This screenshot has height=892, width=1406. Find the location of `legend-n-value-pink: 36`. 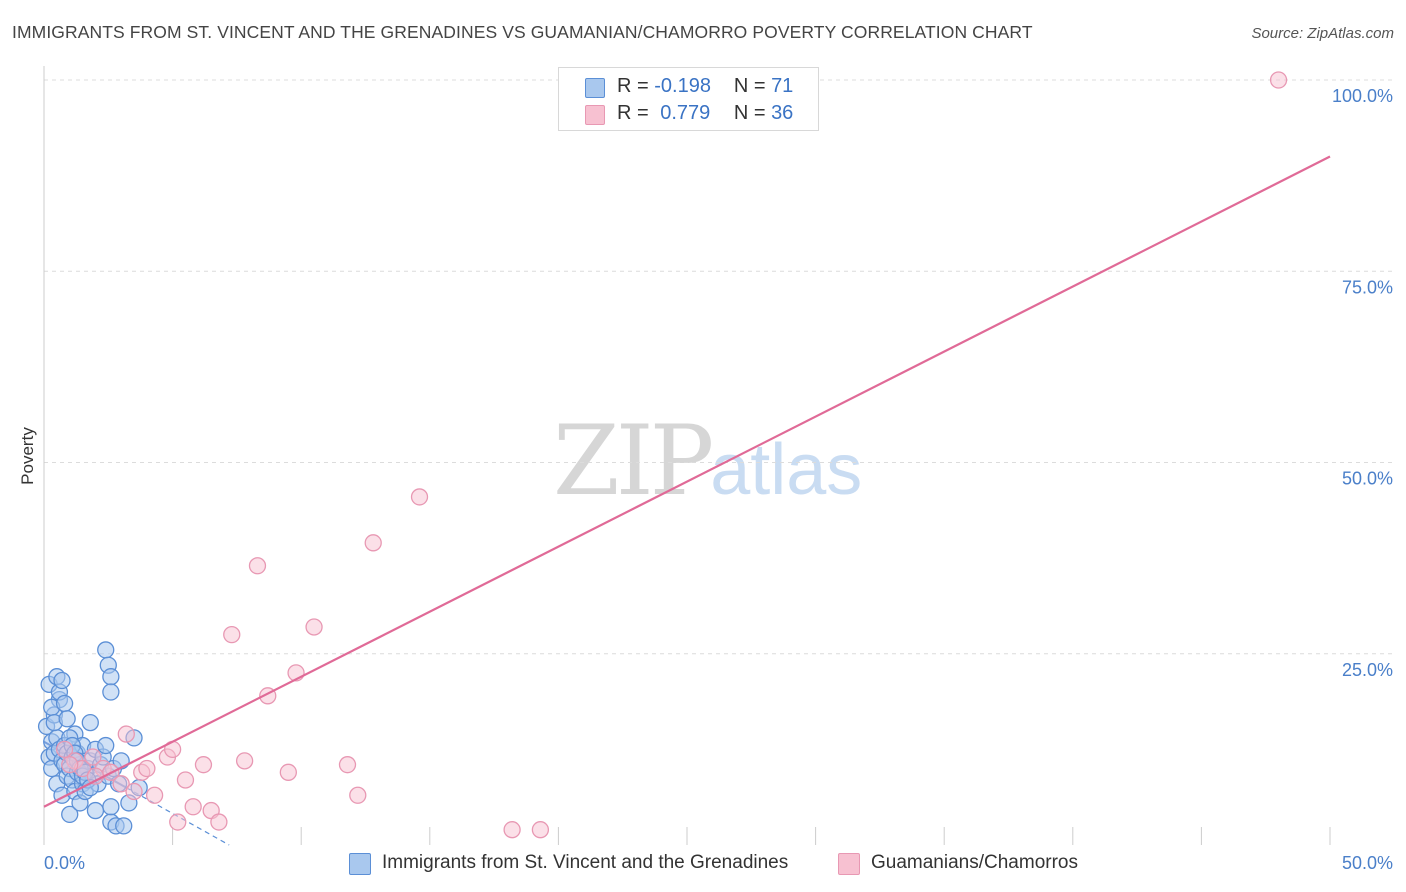

legend-n-value-pink: 36 is located at coordinates (782, 113).